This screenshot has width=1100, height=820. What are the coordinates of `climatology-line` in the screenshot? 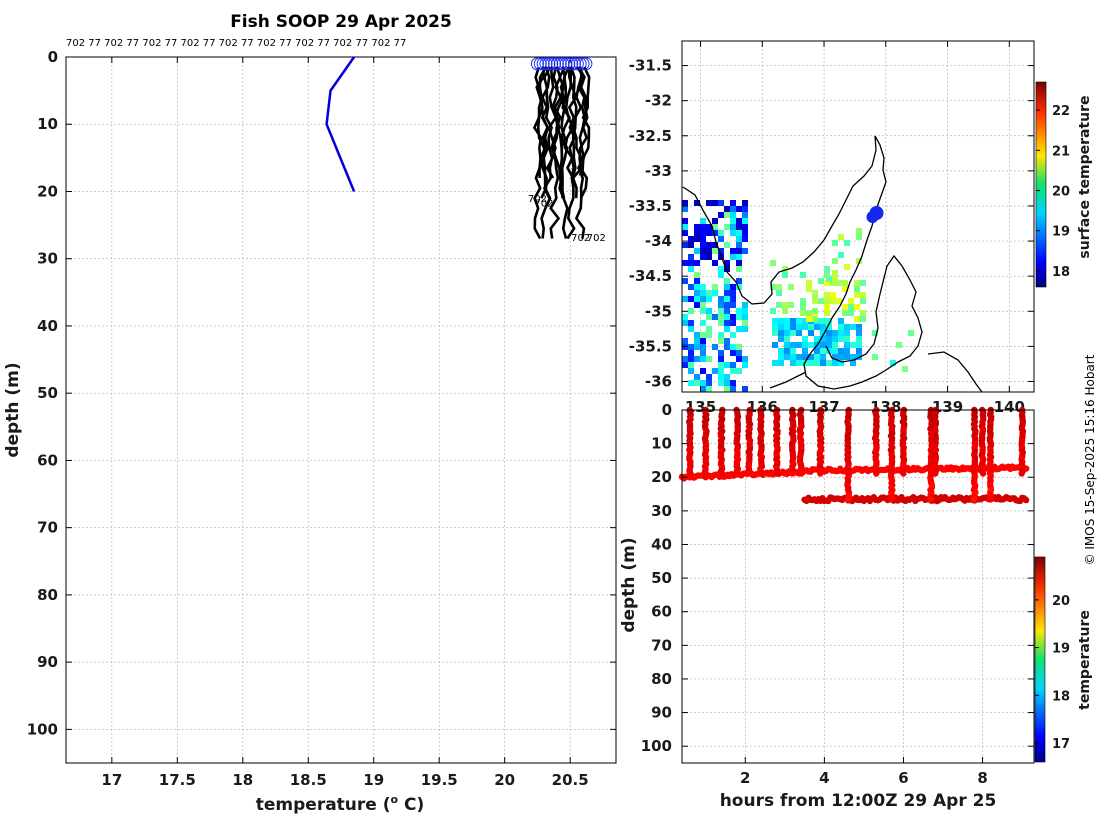 It's located at (340, 124).